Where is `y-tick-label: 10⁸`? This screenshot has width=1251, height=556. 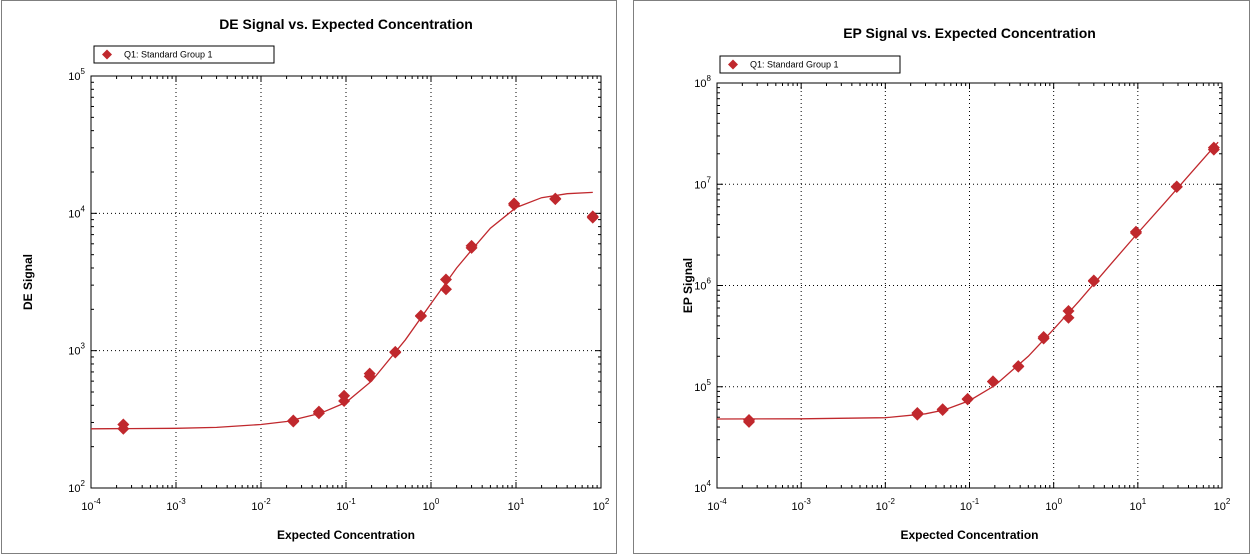 y-tick-label: 10⁸ is located at coordinates (702, 82).